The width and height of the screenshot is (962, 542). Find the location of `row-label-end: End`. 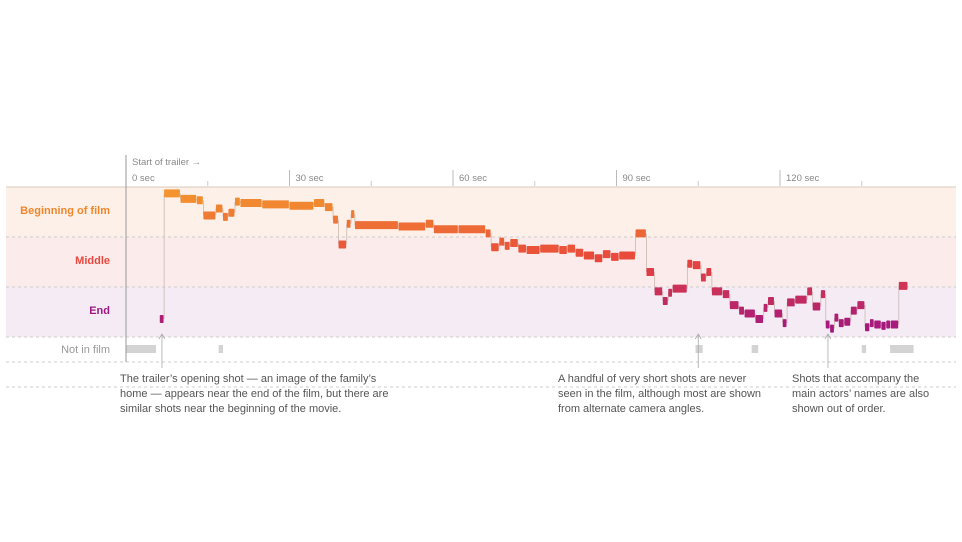

row-label-end: End is located at coordinates (99, 311).